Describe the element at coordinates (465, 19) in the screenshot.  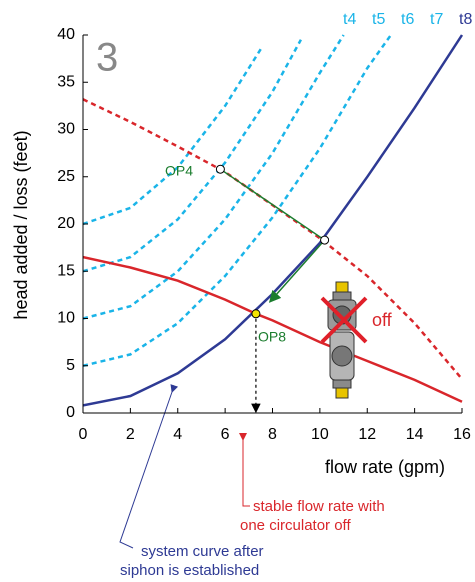
I see `curve-label: t8` at that location.